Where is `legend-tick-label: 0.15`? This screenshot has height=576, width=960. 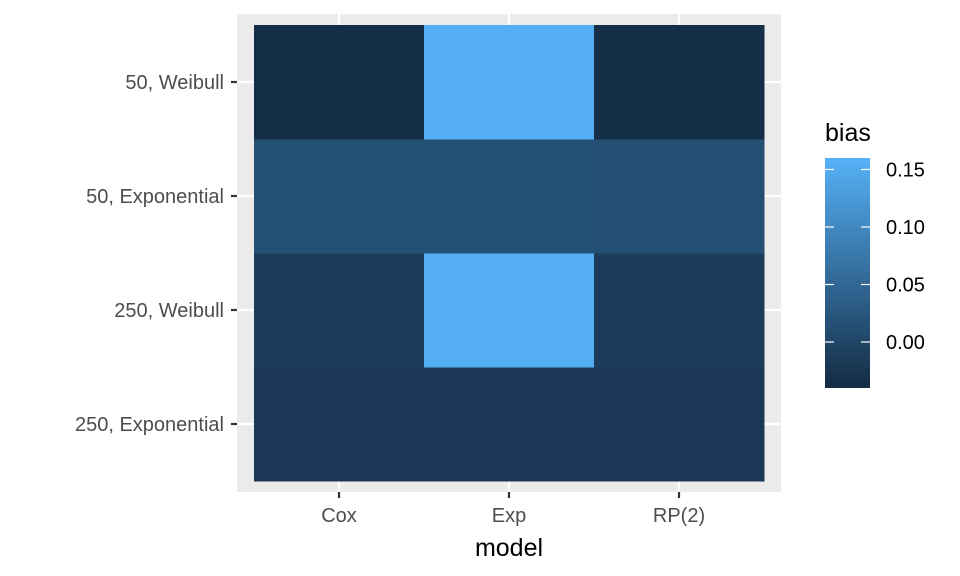 legend-tick-label: 0.15 is located at coordinates (905, 171).